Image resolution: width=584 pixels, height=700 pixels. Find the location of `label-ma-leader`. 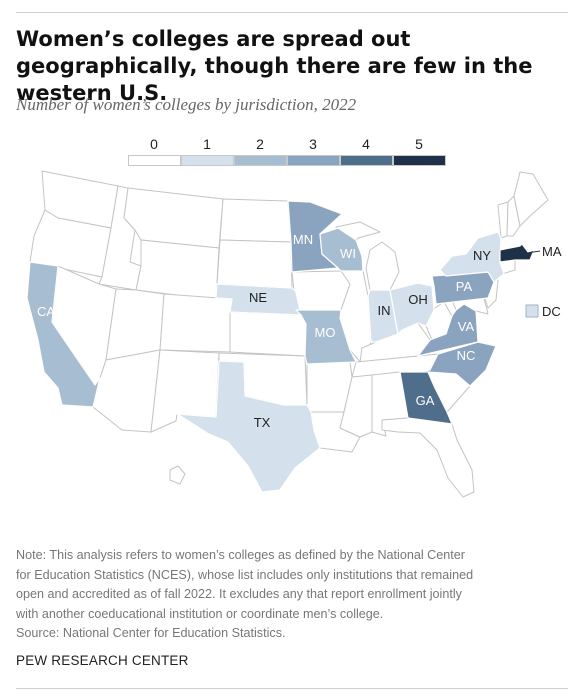

label-ma-leader is located at coordinates (533, 252).